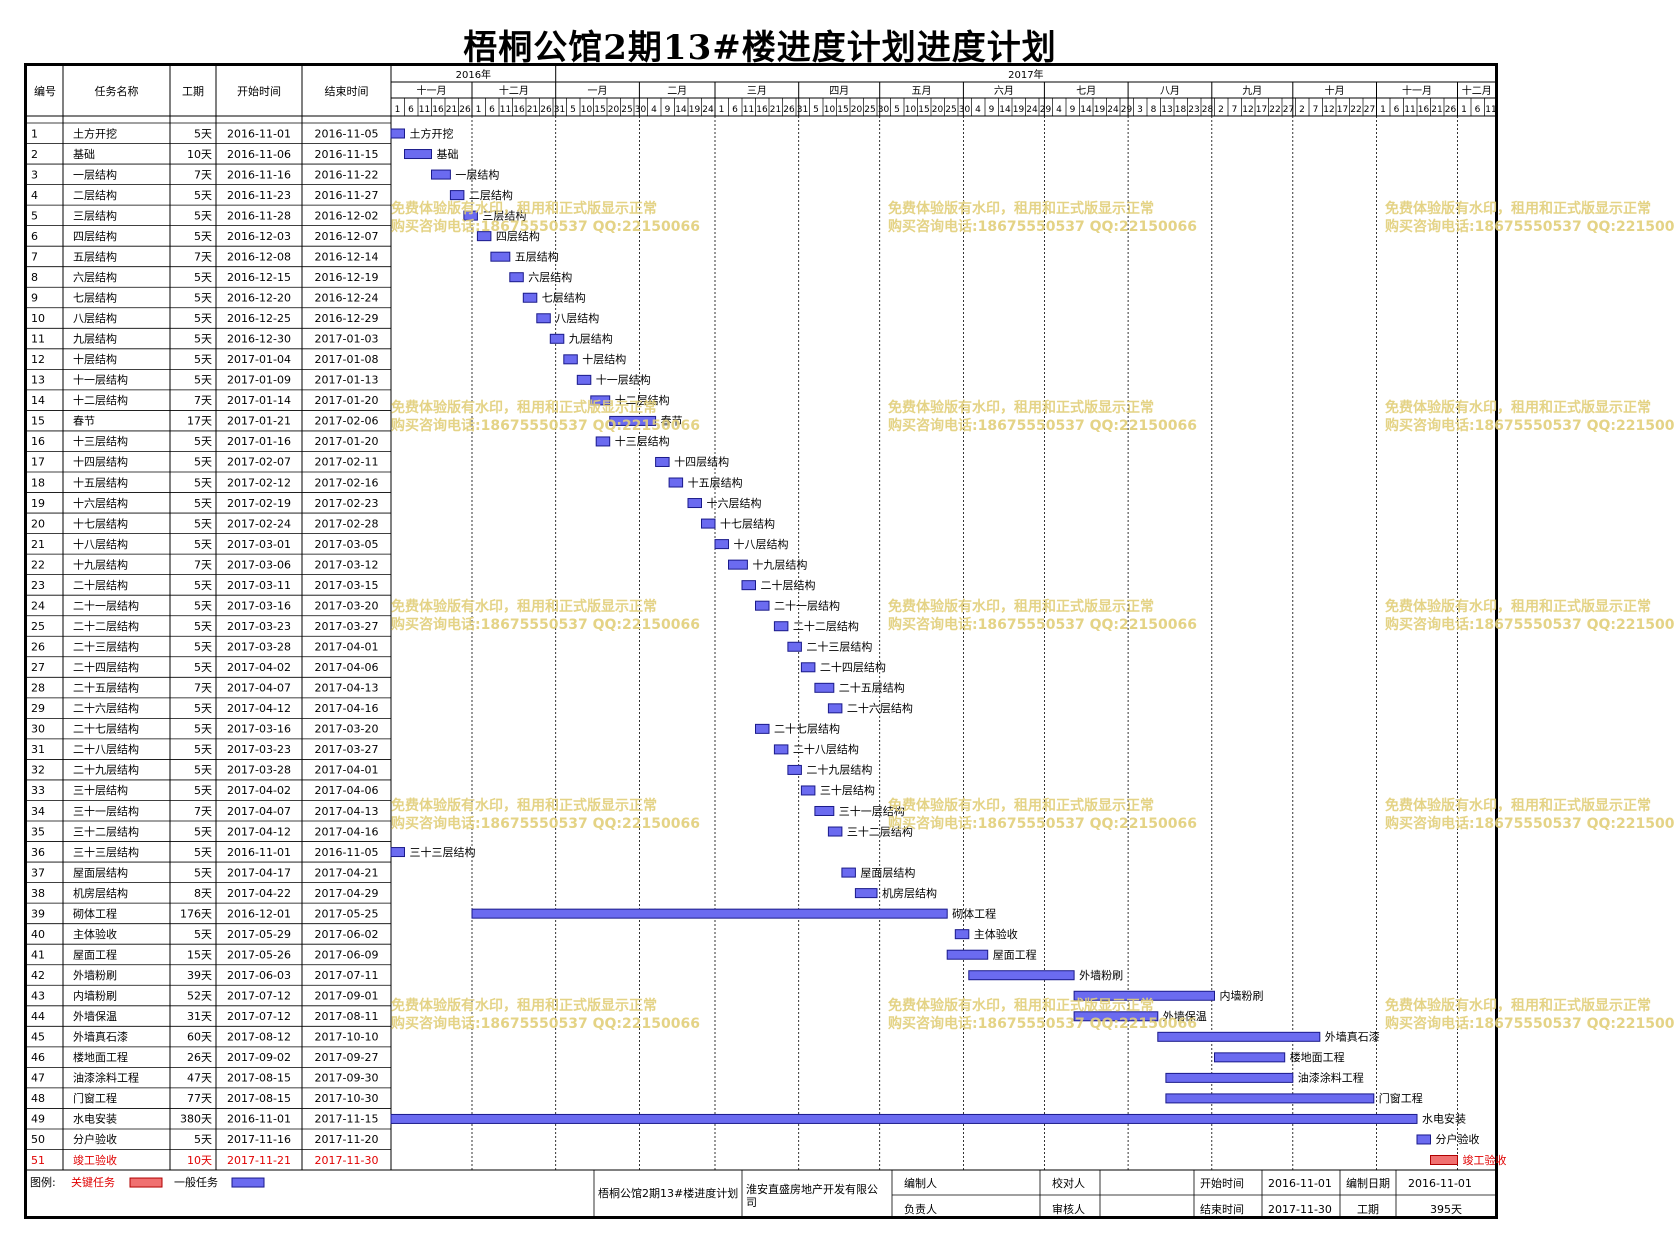  I want to click on task-id: 9, so click(34, 298).